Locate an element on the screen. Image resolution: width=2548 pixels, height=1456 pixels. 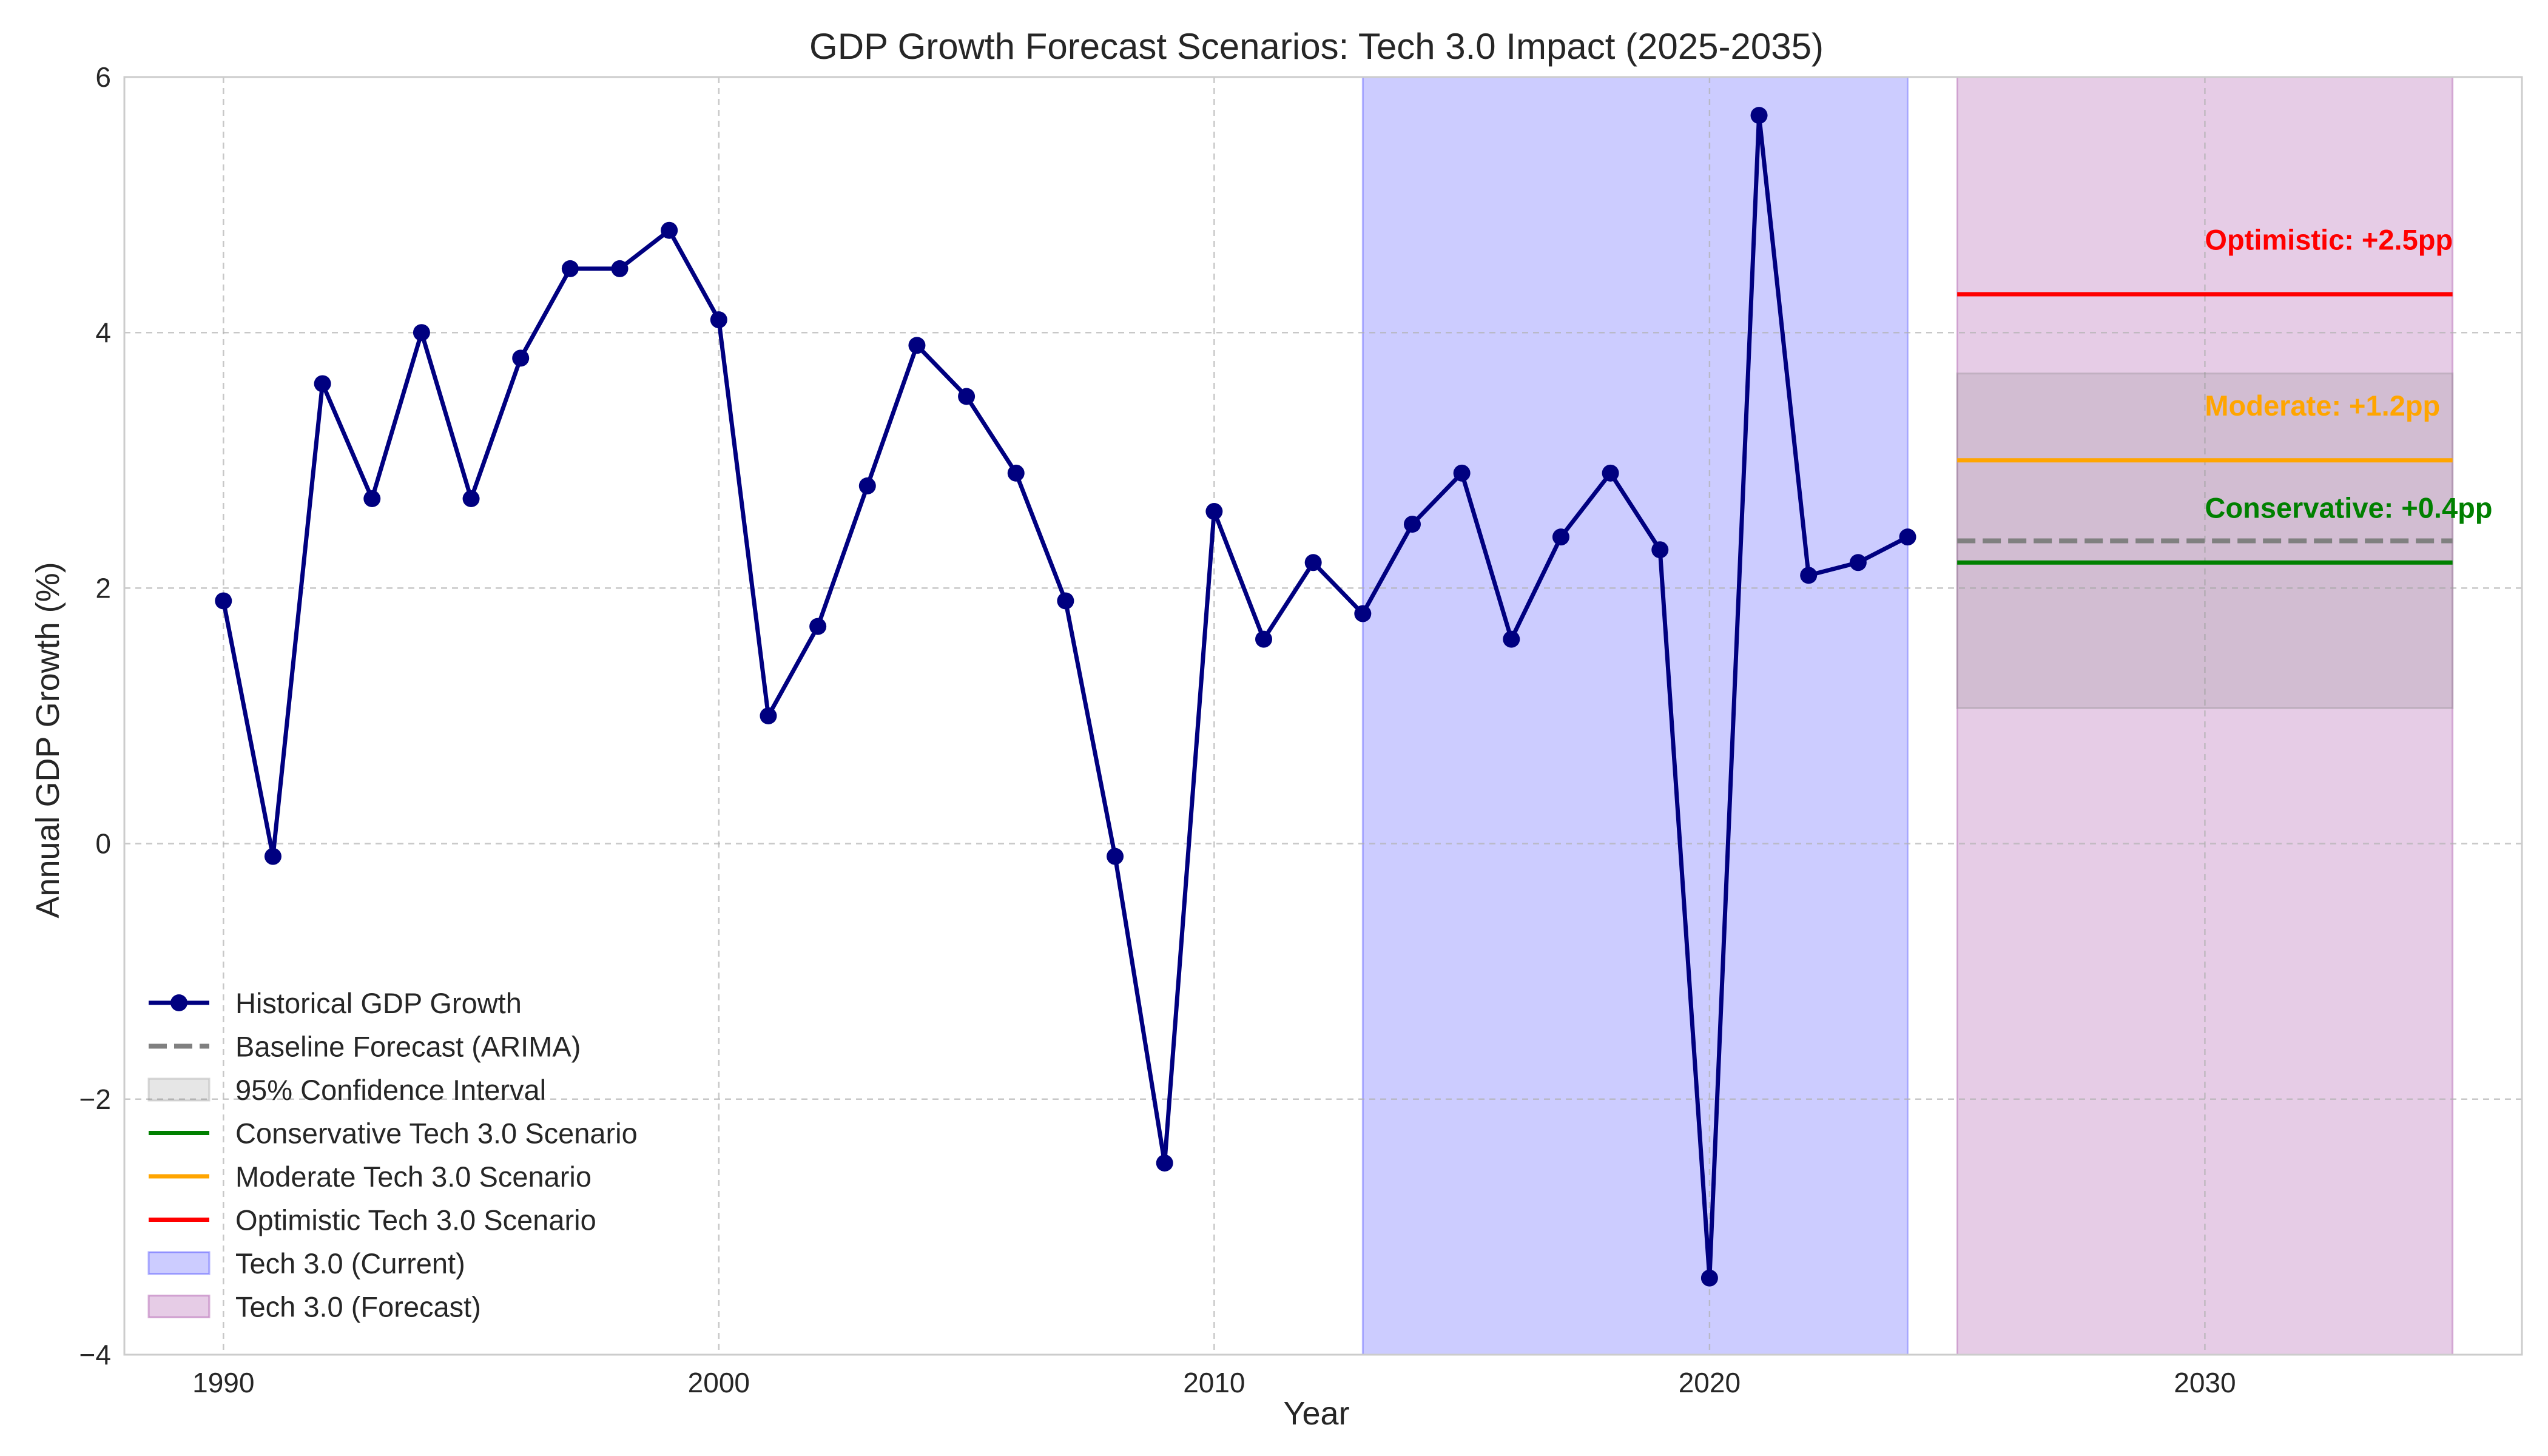
x-axis-label: Year is located at coordinates (1316, 1413).